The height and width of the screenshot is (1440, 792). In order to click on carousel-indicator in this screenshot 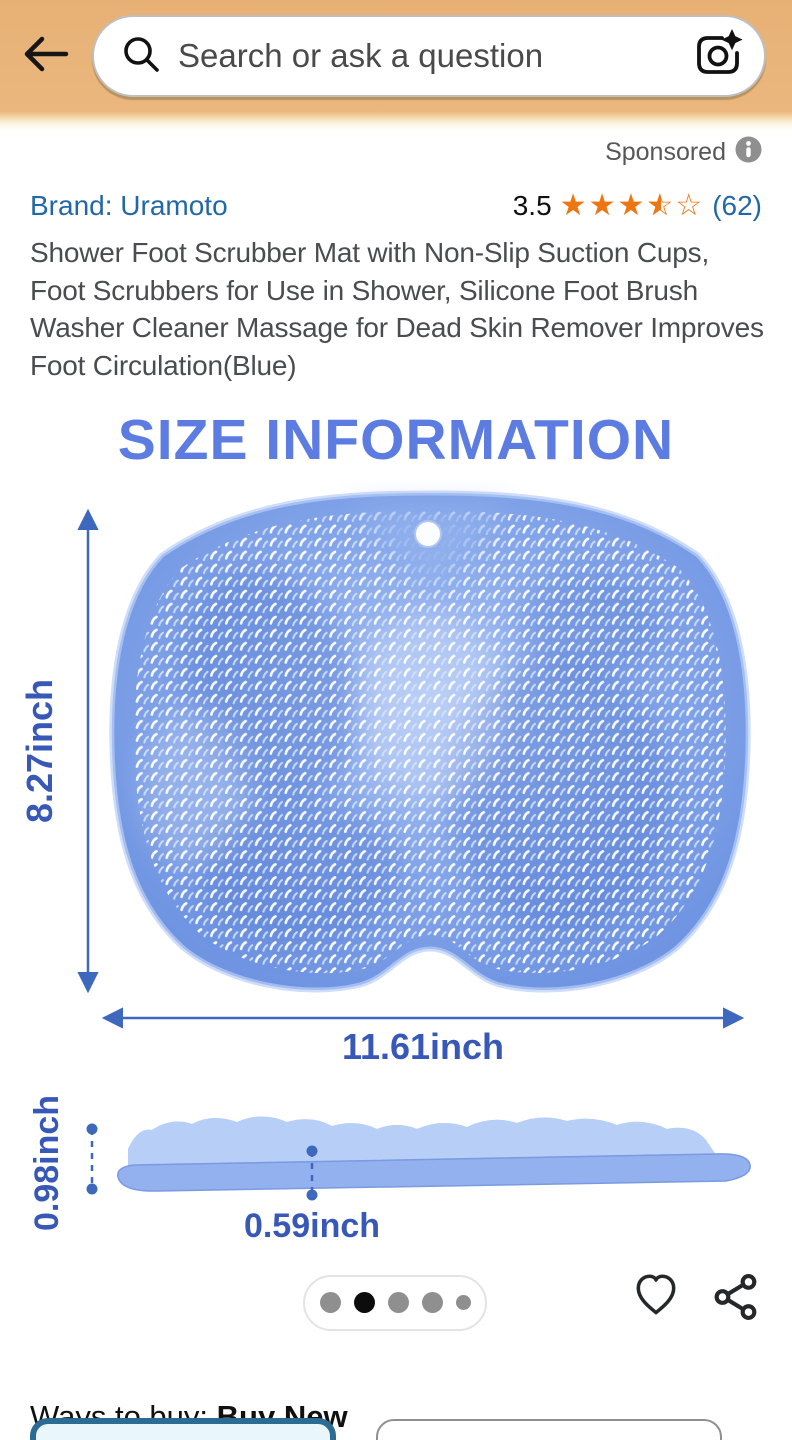, I will do `click(395, 1302)`.